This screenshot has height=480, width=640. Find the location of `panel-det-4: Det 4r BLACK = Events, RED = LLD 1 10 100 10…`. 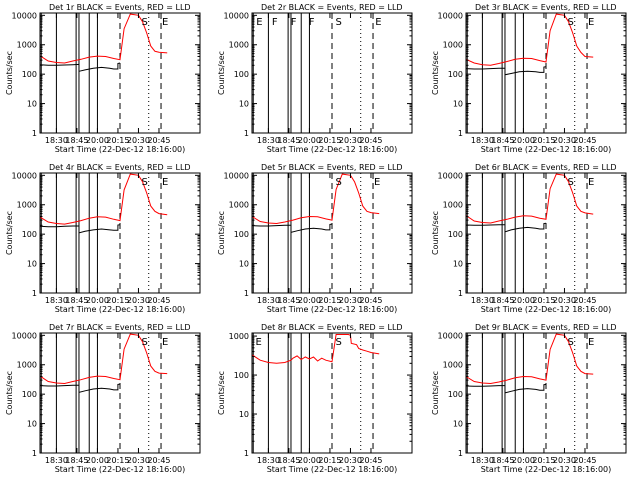

panel-det-4: Det 4r BLACK = Events, RED = LLD 1 10 100 10… is located at coordinates (103, 238).